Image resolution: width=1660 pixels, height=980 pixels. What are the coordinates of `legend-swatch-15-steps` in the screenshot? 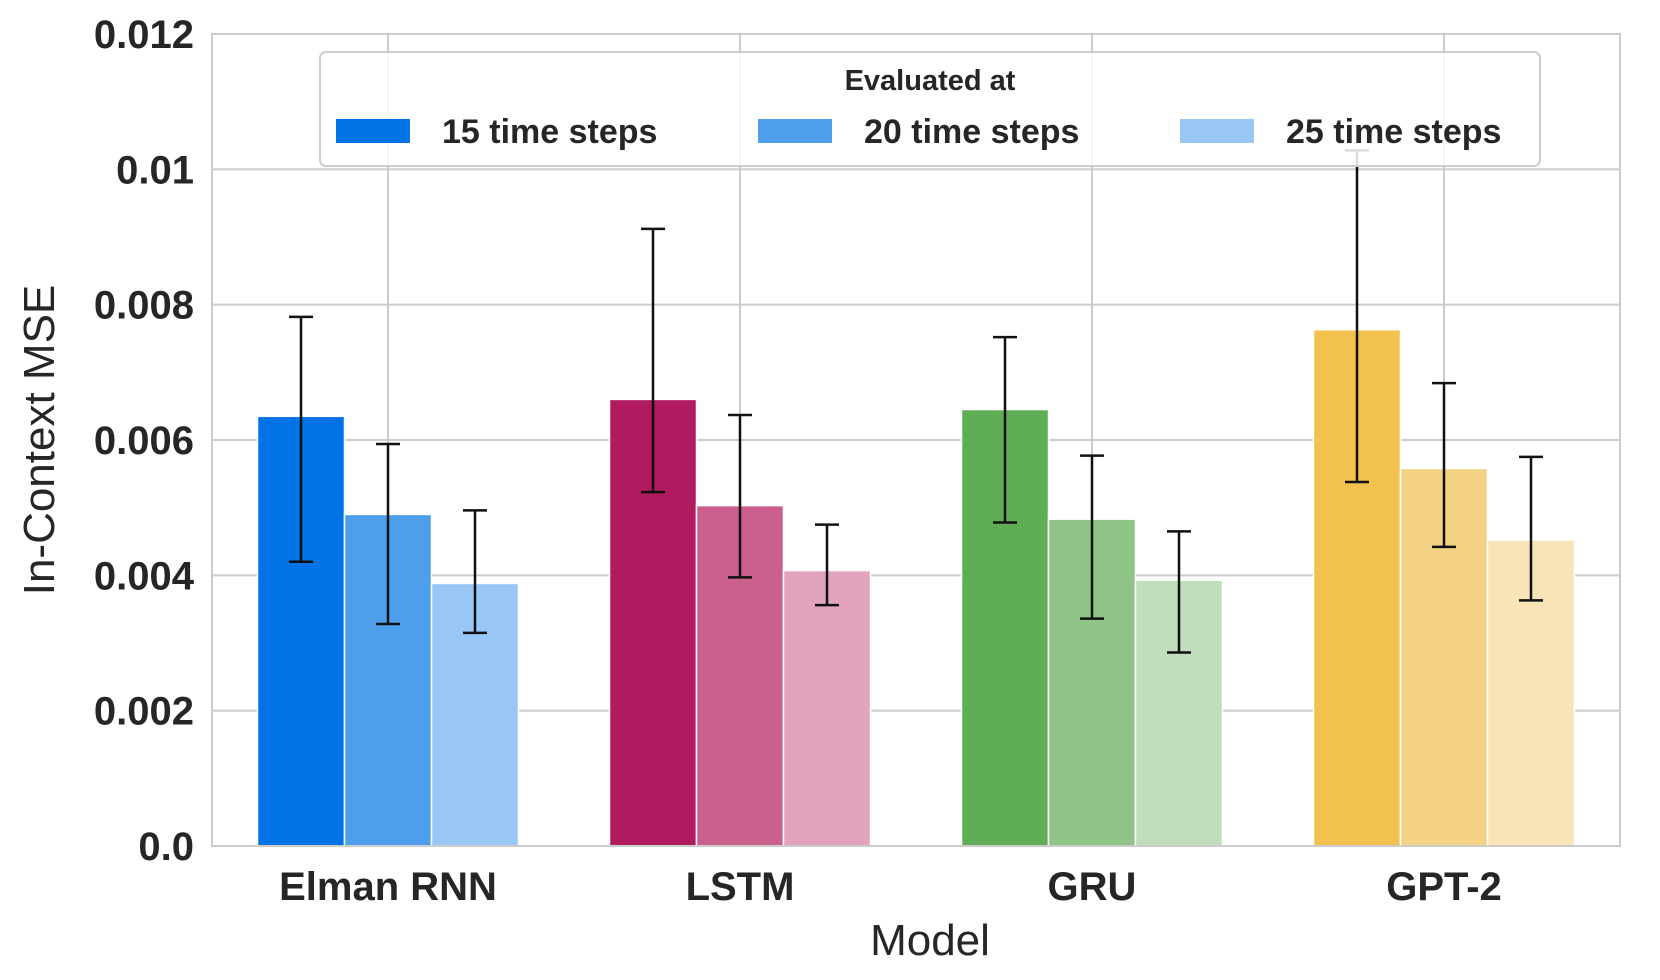 It's located at (373, 131).